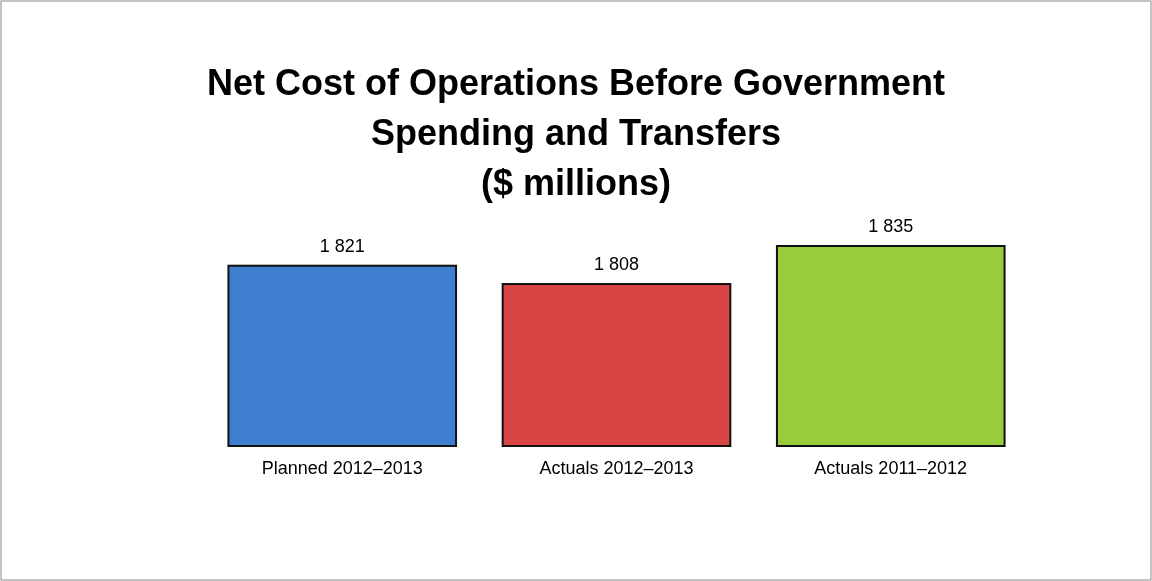  I want to click on x-tick-label: Actuals 2012–2013, so click(616, 468).